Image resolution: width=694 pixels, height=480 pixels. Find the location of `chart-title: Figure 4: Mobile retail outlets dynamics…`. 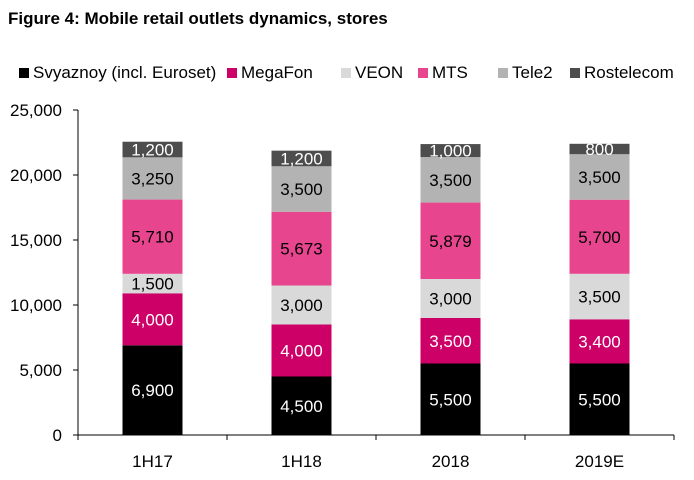

chart-title: Figure 4: Mobile retail outlets dynamics… is located at coordinates (198, 18).